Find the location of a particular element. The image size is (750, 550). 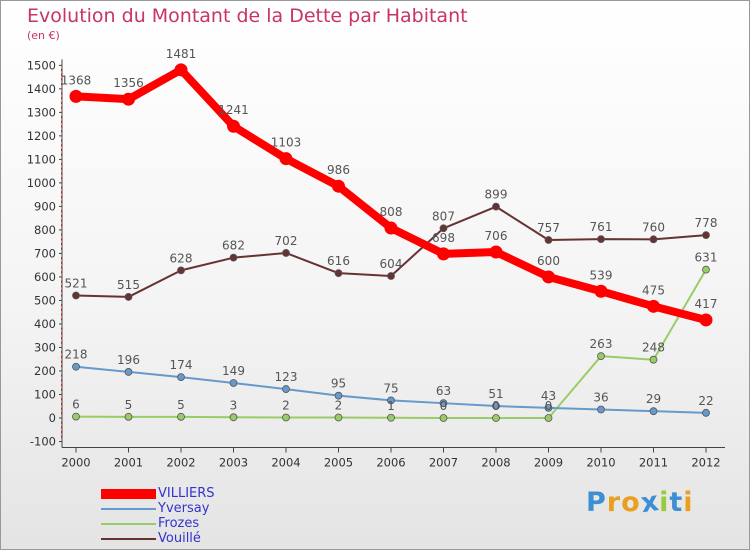

data-label-yversay: 22 is located at coordinates (705, 401).